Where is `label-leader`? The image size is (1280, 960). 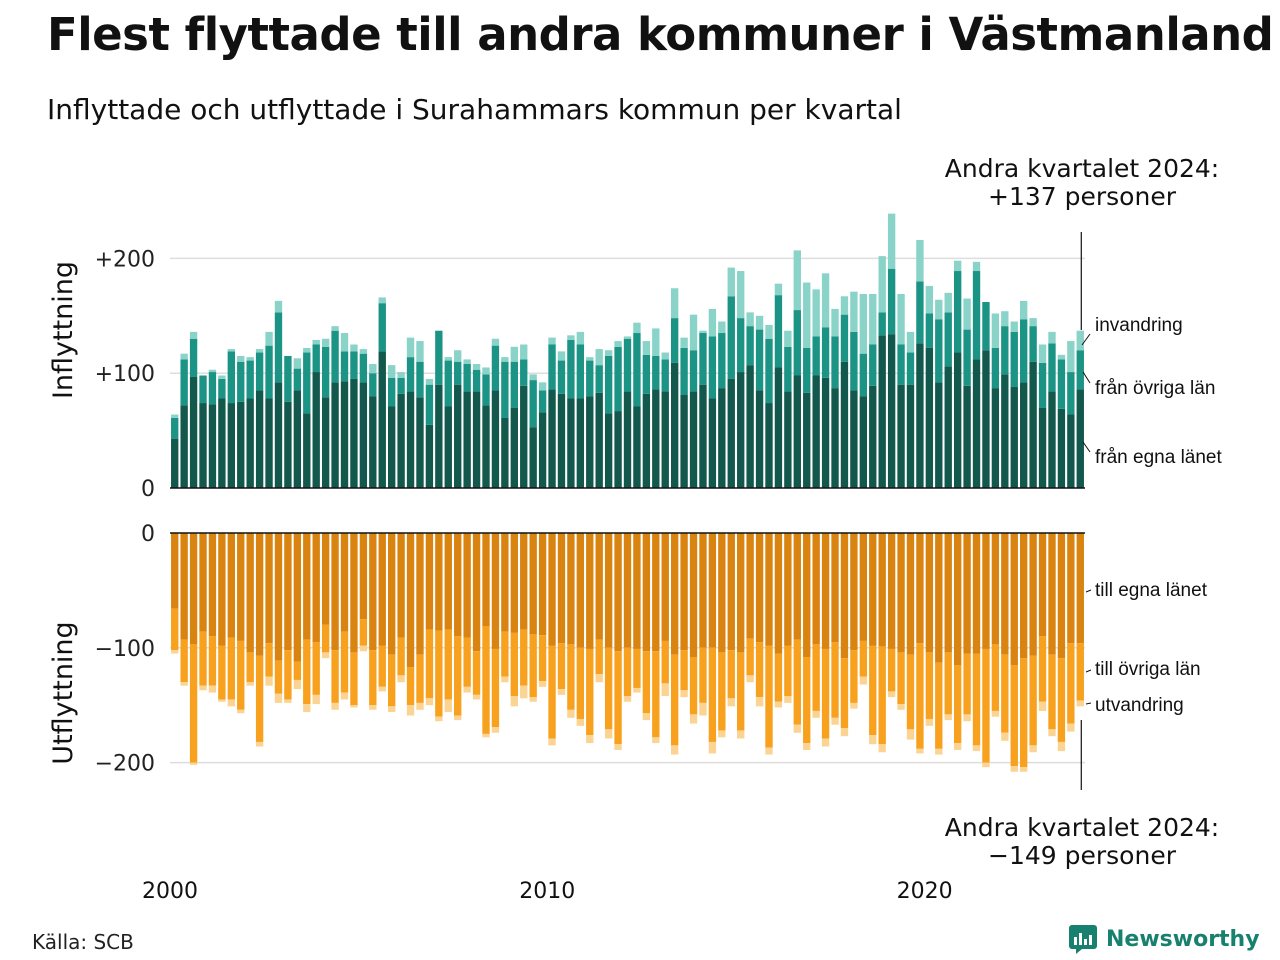
label-leader is located at coordinates (1088, 591).